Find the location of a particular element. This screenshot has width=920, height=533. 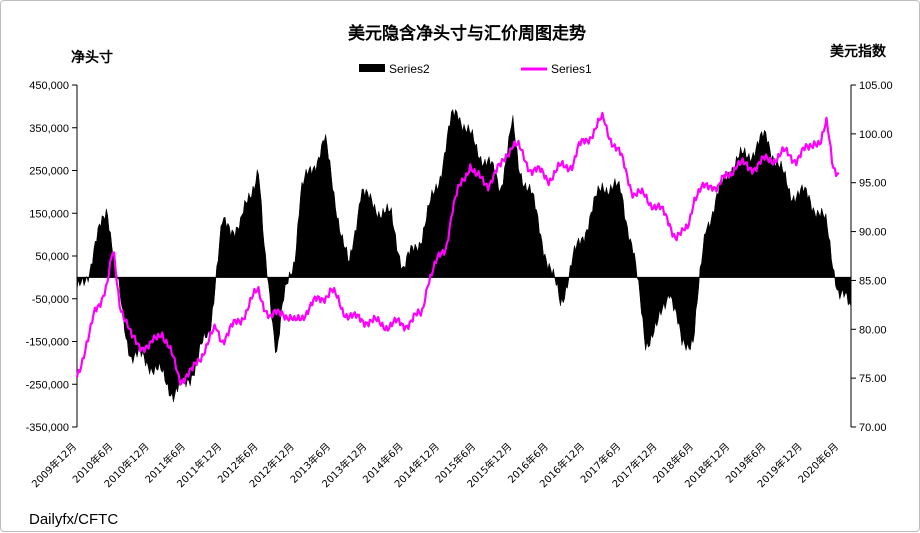

left-tick-label: 50,000 is located at coordinates (52, 257).